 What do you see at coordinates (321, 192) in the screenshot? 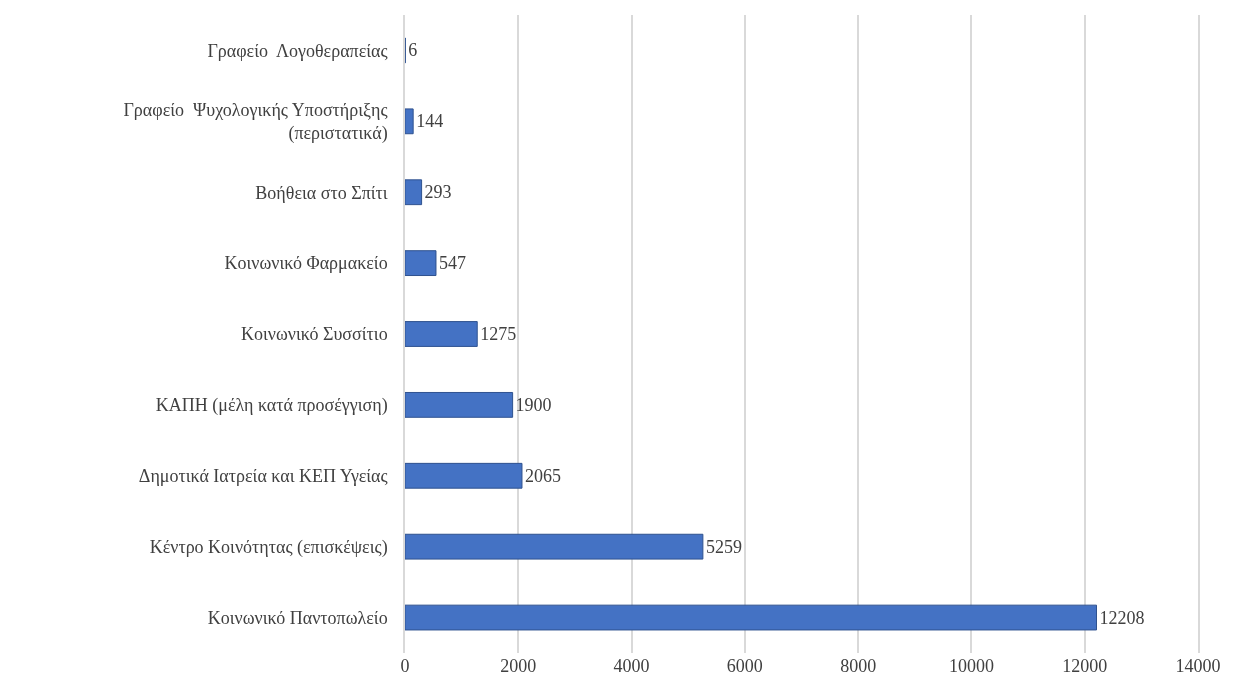
I see `y-tick-label: Βοήθεια στο Σπίτι` at bounding box center [321, 192].